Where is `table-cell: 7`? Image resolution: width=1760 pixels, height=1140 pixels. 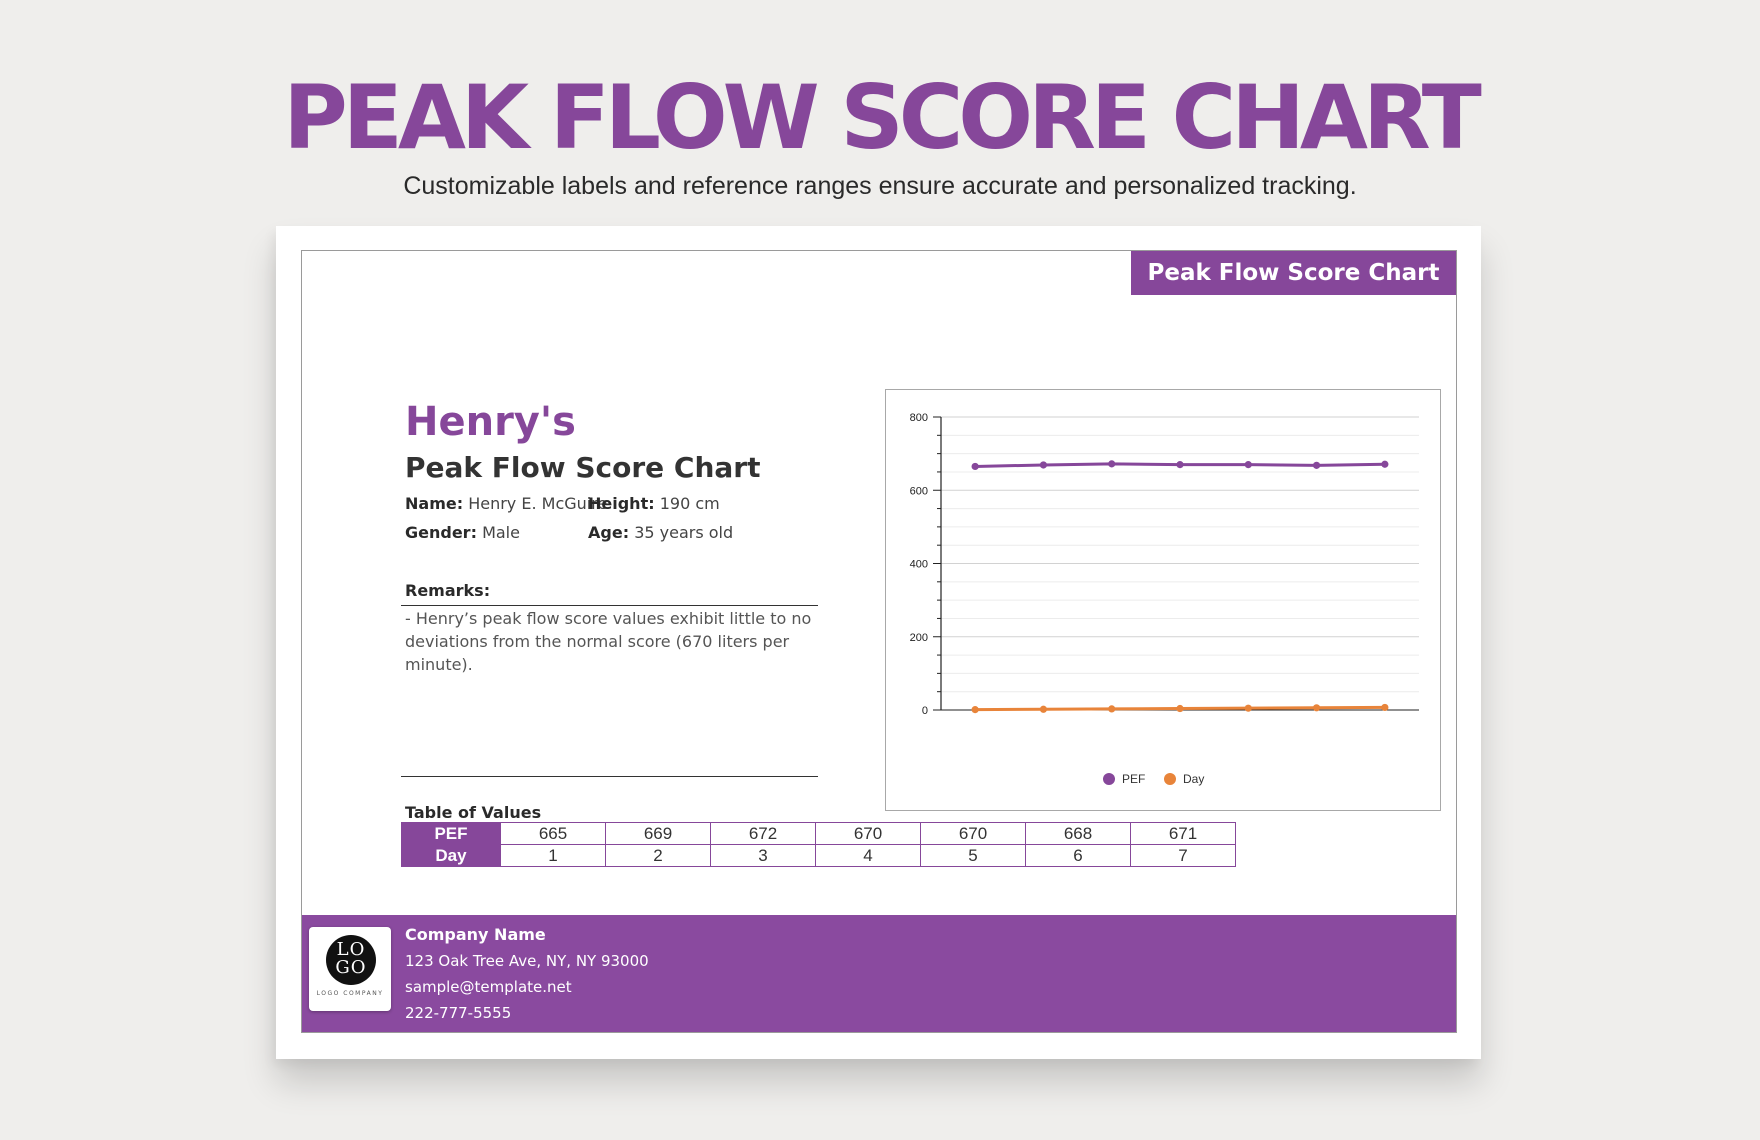
table-cell: 7 is located at coordinates (1183, 855).